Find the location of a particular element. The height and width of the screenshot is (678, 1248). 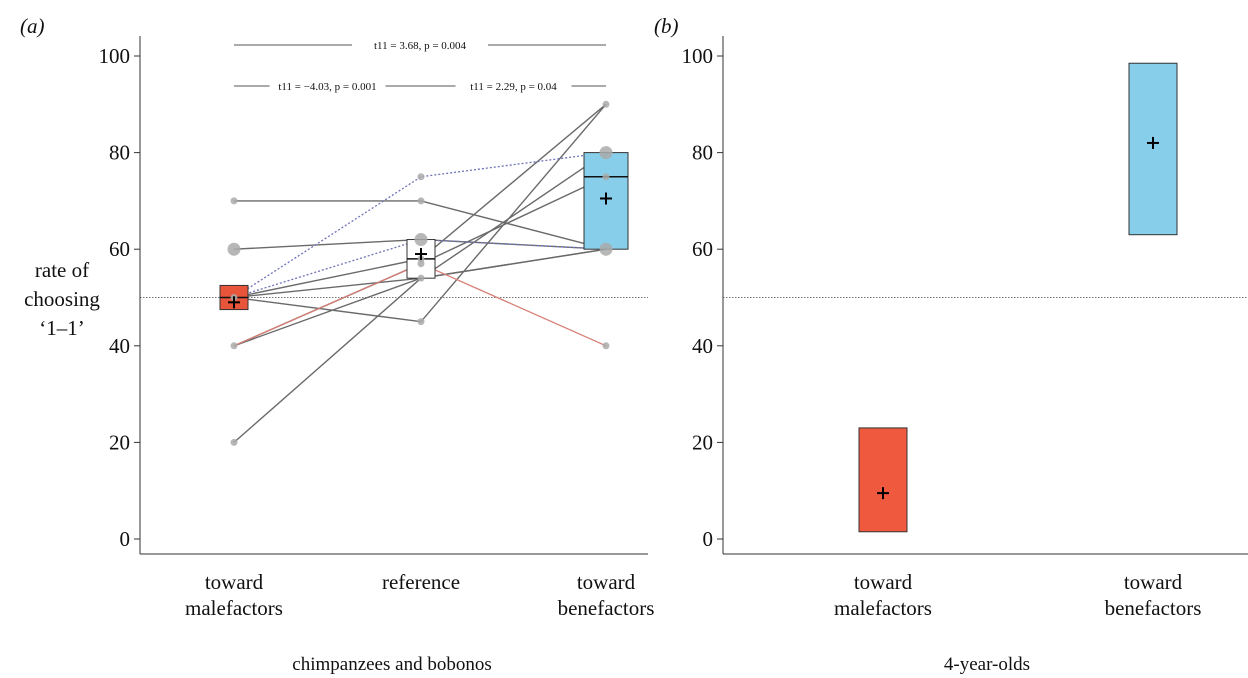

panel-b-y-tick-label: 20 is located at coordinates (702, 442).